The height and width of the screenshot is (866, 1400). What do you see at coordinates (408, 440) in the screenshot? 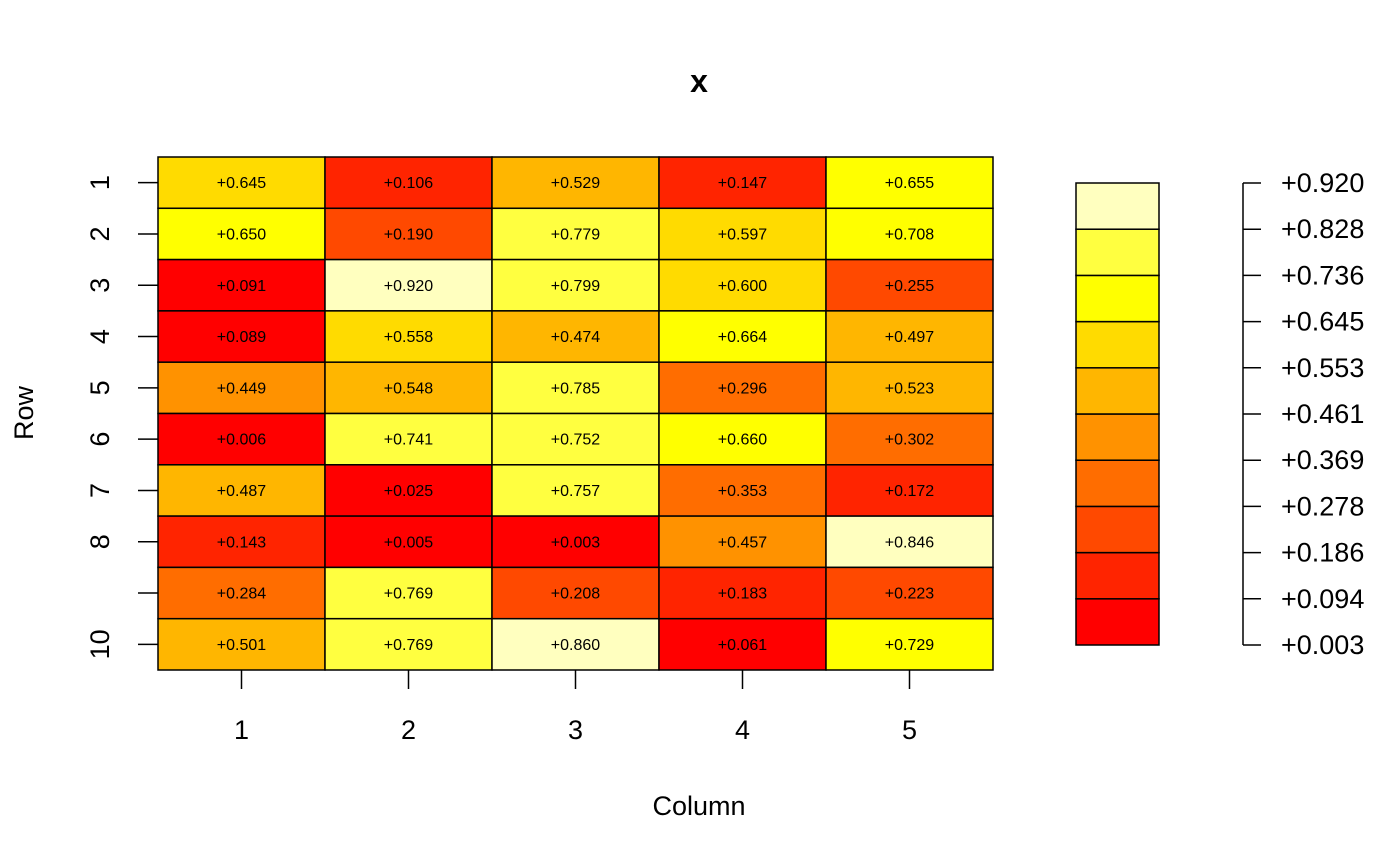
I see `cell-value-label: +0.741` at bounding box center [408, 440].